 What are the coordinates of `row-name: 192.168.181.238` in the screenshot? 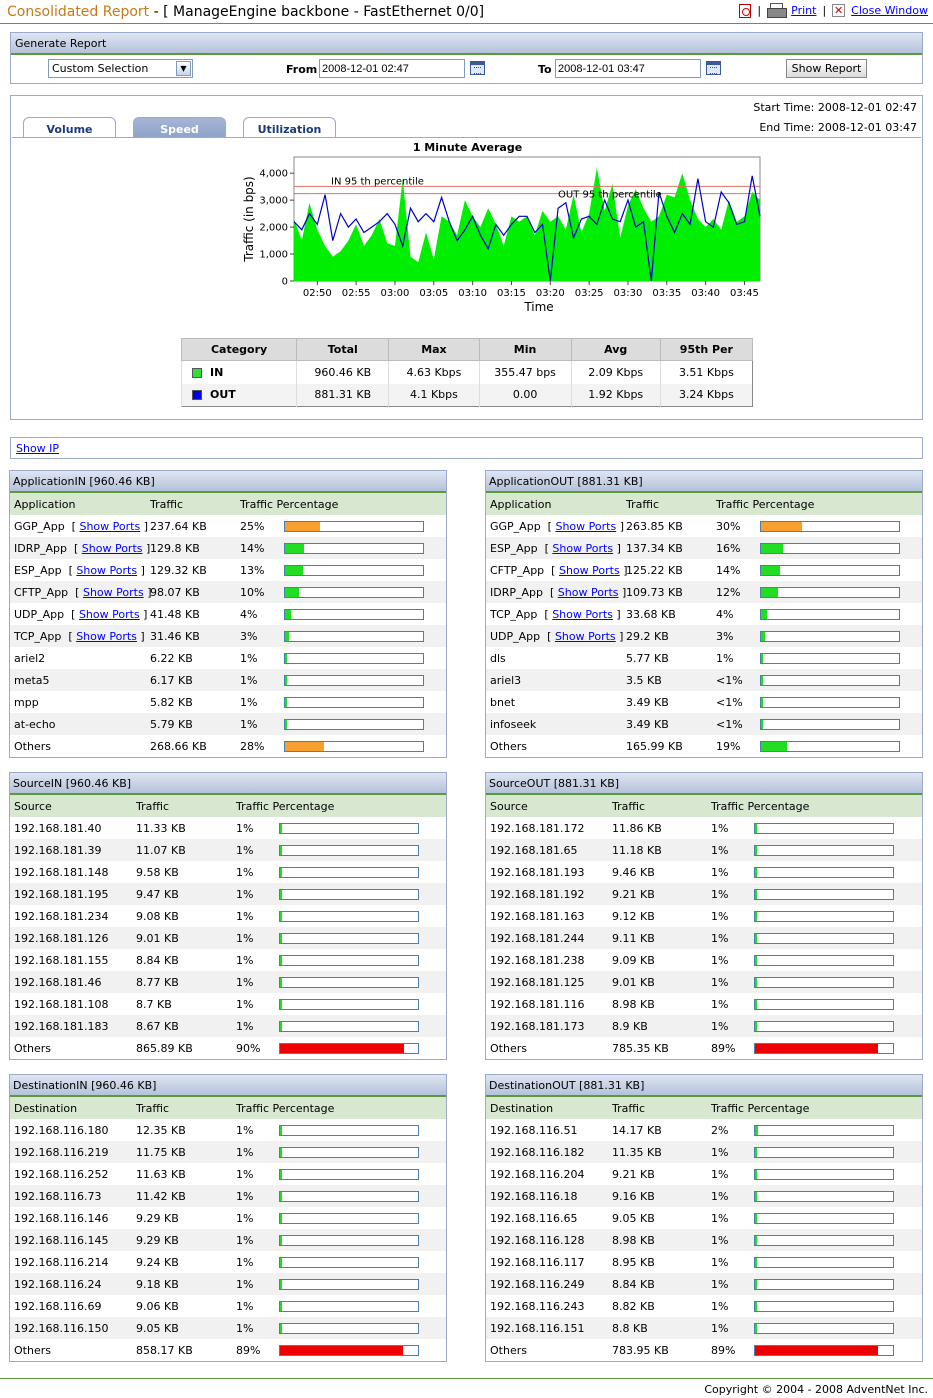 It's located at (537, 960).